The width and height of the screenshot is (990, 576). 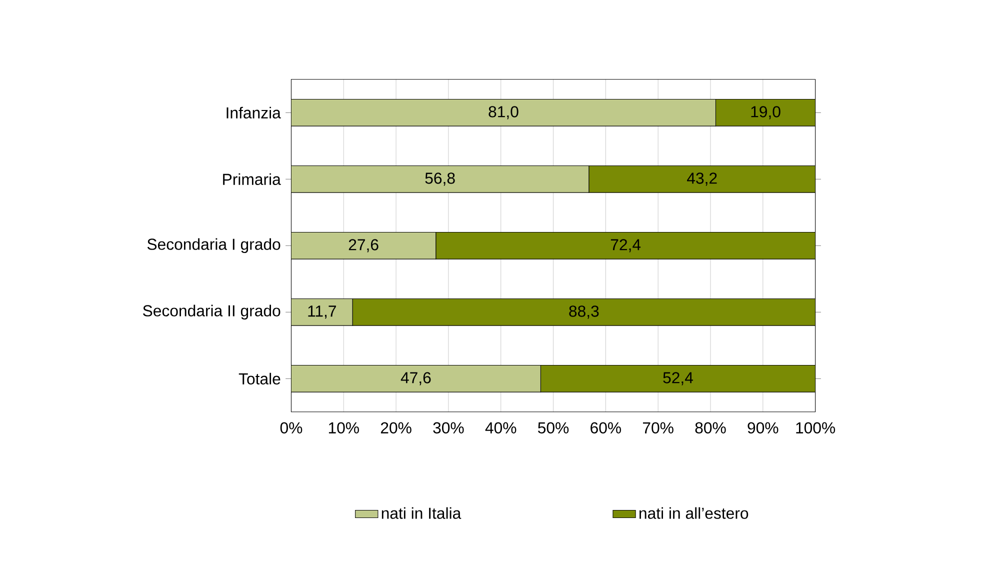 What do you see at coordinates (500, 428) in the screenshot?
I see `x-tick-label: 40%` at bounding box center [500, 428].